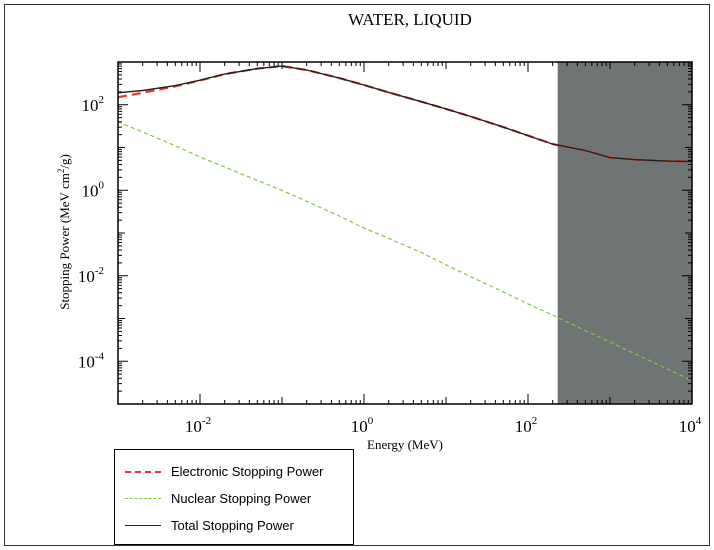 The width and height of the screenshot is (714, 550). I want to click on x-tick-label: 10⁰, so click(362, 425).